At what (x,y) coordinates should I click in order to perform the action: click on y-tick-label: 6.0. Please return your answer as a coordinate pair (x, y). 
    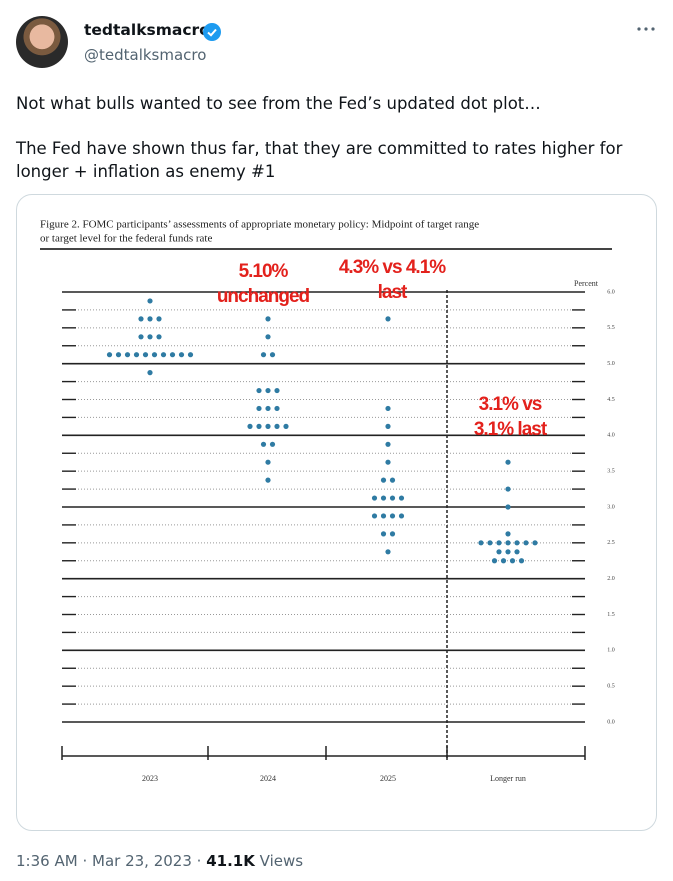
    Looking at the image, I should click on (611, 292).